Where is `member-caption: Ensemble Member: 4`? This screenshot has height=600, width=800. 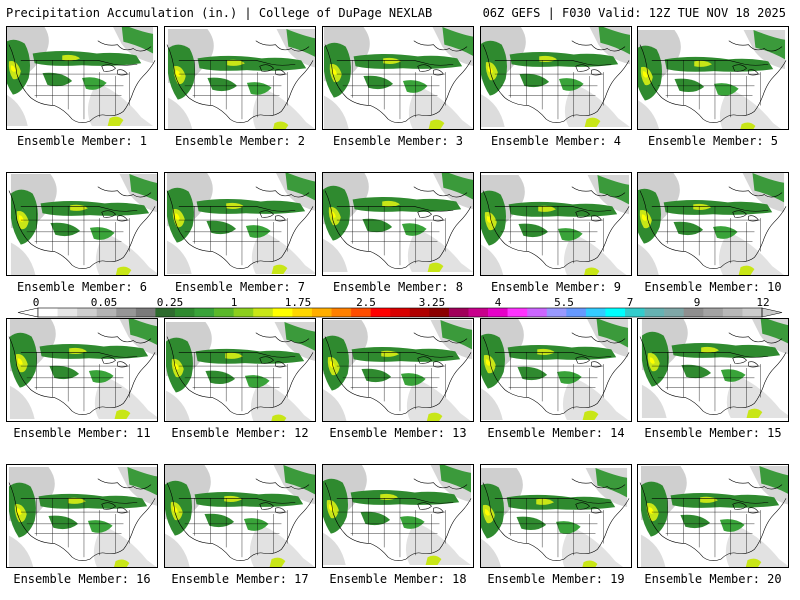 member-caption: Ensemble Member: 4 is located at coordinates (556, 141).